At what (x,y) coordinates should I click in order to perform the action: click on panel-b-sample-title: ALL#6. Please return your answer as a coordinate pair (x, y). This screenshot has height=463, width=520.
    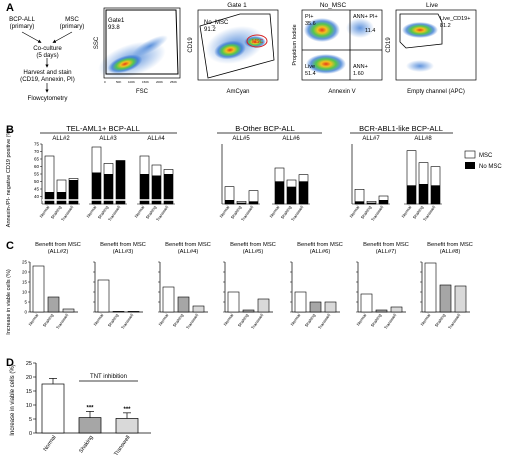
    Looking at the image, I should click on (291, 139).